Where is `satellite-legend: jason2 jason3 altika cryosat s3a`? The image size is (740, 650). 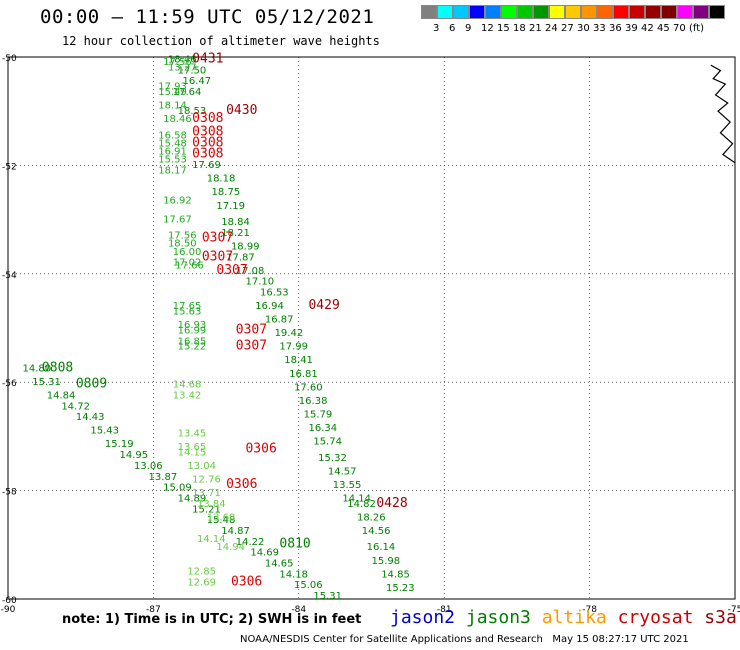 satellite-legend: jason2 jason3 altika cryosat s3a is located at coordinates (563, 617).